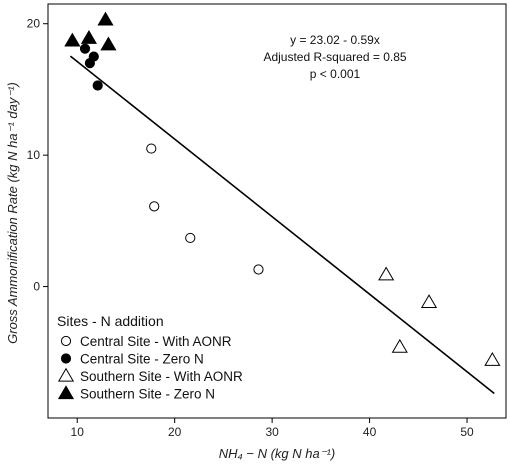 Image resolution: width=510 pixels, height=465 pixels. Describe the element at coordinates (161, 376) in the screenshot. I see `legend-label: Southern Site - With AONR` at that location.